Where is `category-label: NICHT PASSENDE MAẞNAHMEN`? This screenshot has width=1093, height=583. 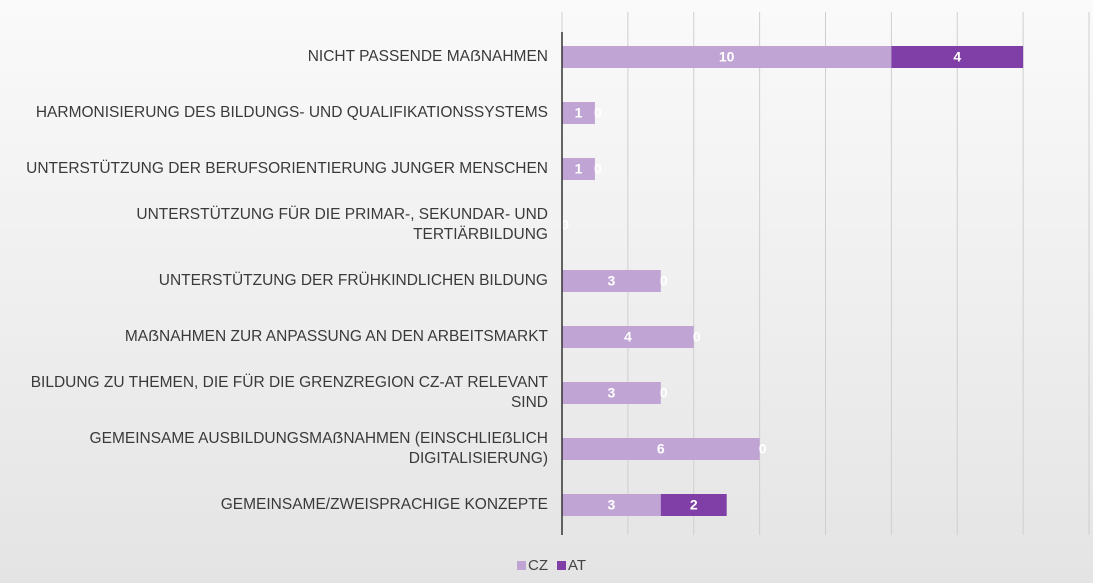
category-label: NICHT PASSENDE MAẞNAHMEN is located at coordinates (427, 56).